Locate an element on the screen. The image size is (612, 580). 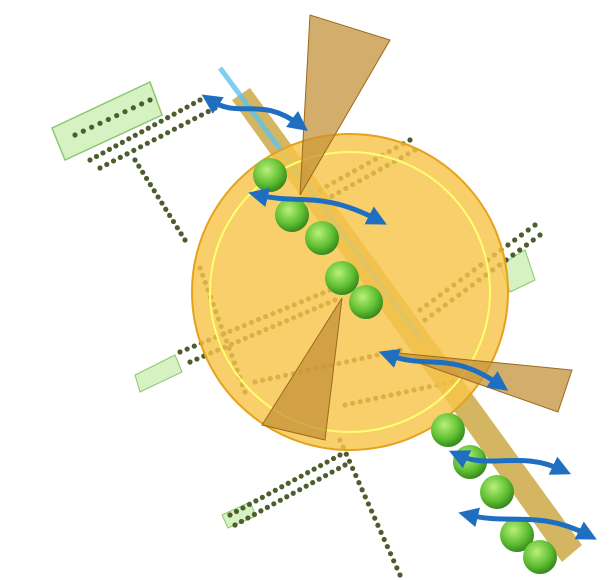
view-cone is located at coordinates (302, 369).